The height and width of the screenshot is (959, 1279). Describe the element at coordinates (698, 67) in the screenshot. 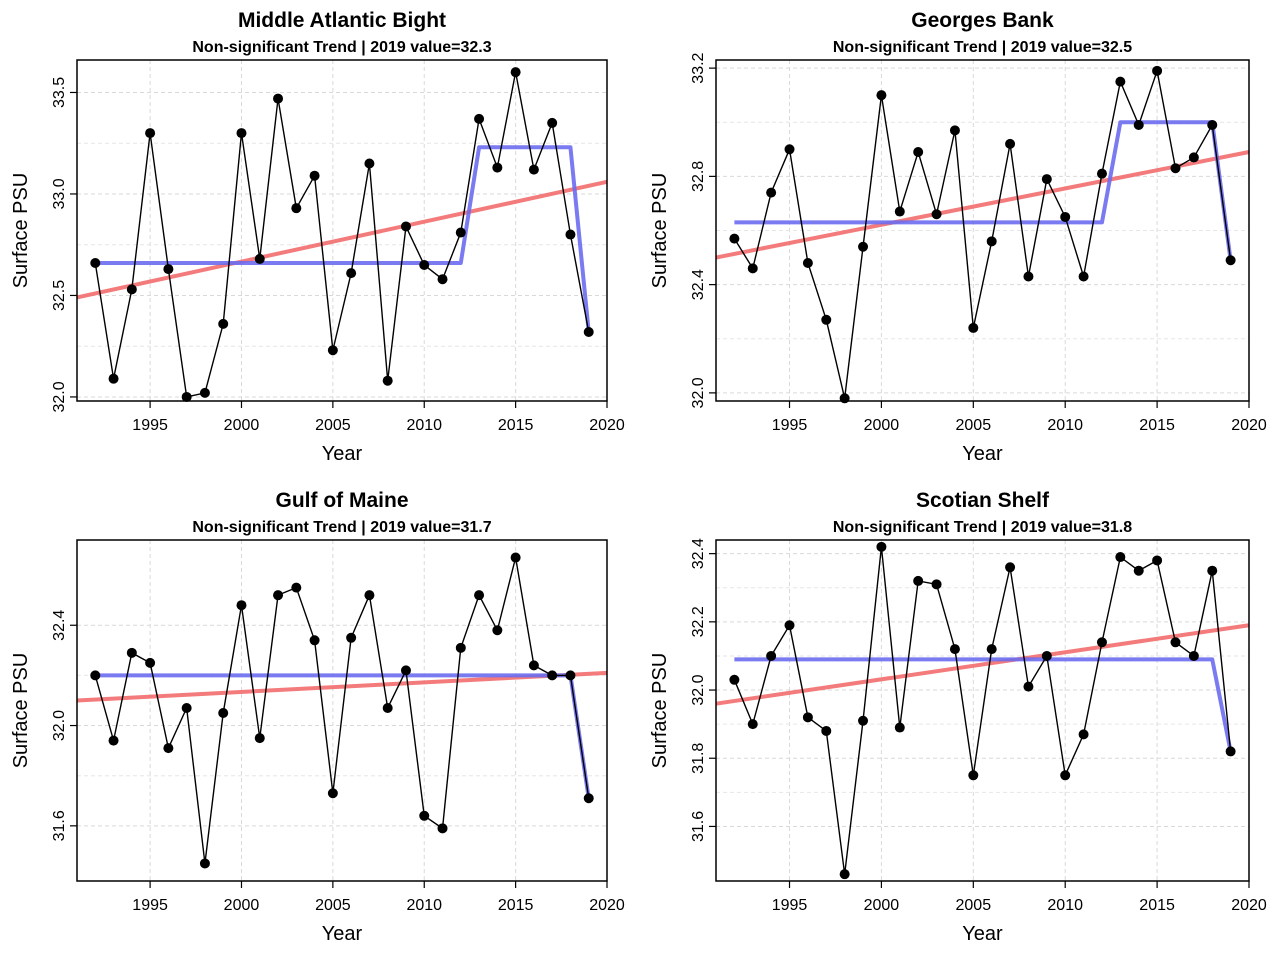

I see `y-tick-label: 33.2` at that location.